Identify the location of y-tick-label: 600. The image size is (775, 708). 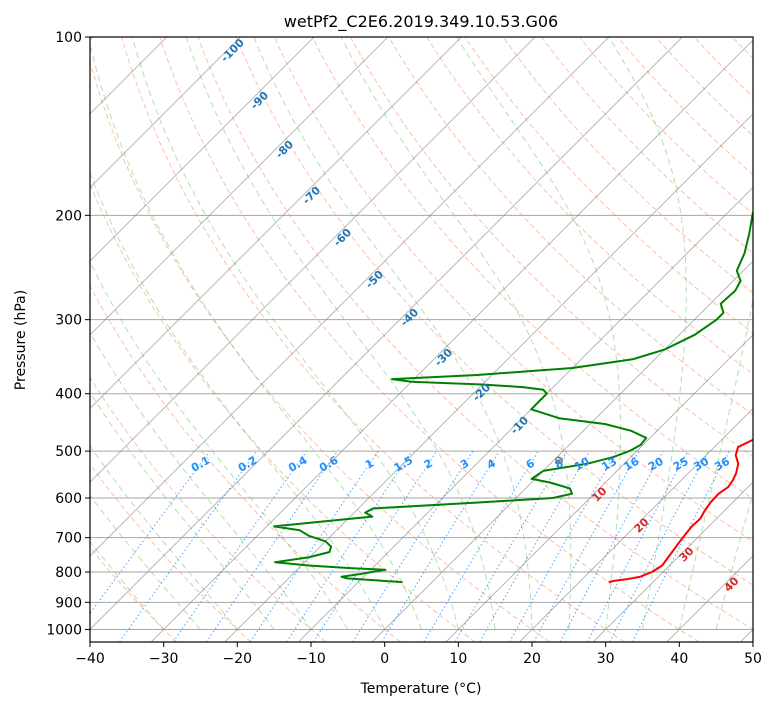
(68, 499).